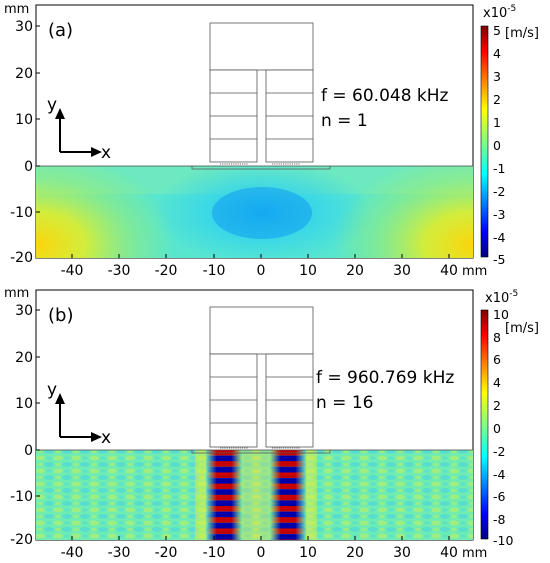 The image size is (550, 563). What do you see at coordinates (22, 134) in the screenshot?
I see `panel-a-y-axis: 30 20 10 0 -10 -20 mm` at bounding box center [22, 134].